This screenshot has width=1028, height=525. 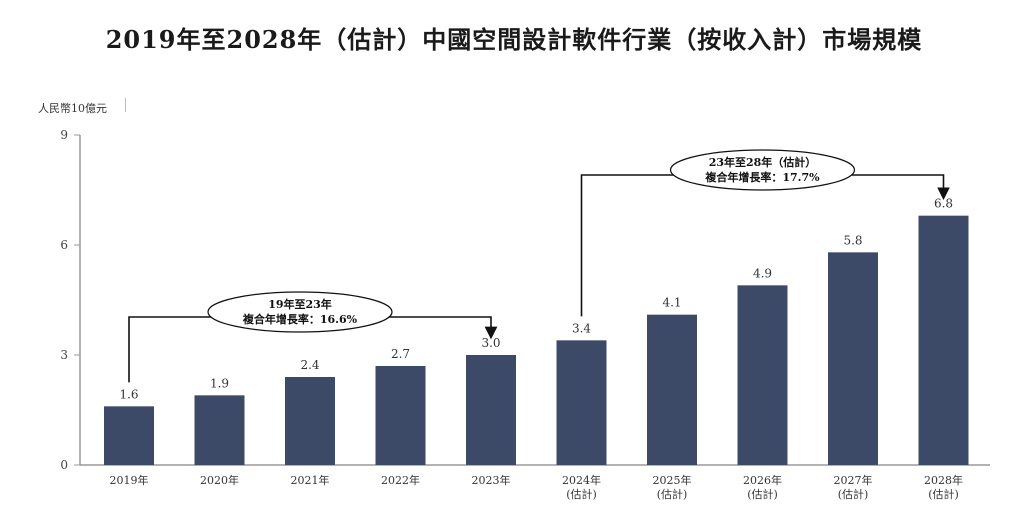 I want to click on x-tick-label: 2027年, so click(x=853, y=480).